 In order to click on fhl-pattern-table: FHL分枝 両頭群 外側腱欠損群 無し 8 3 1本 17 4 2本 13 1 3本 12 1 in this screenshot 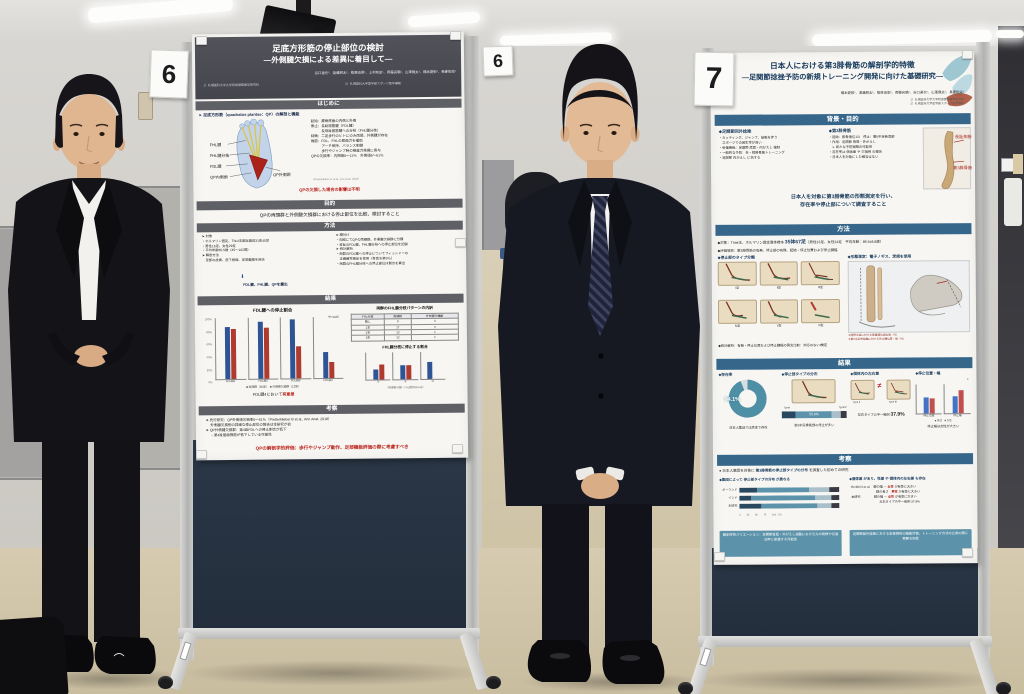, I will do `click(405, 327)`.